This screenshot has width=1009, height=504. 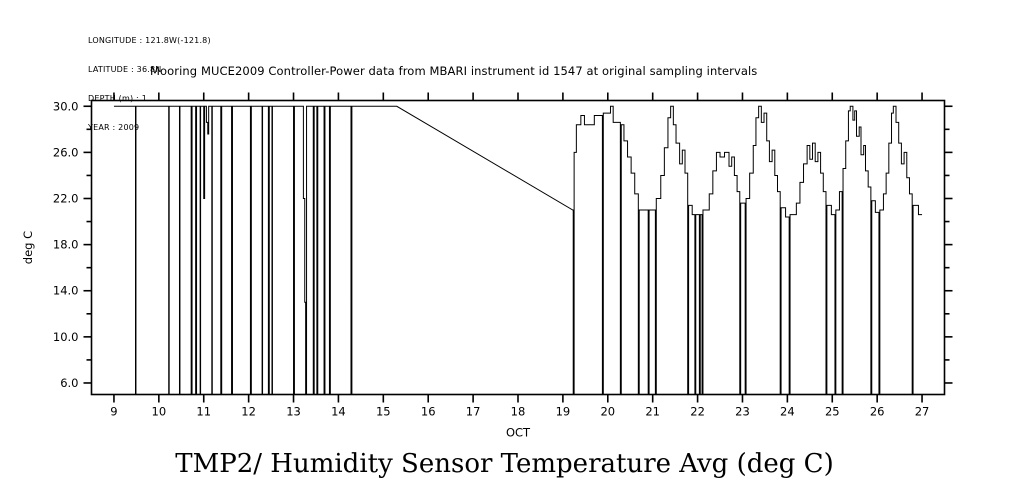 What do you see at coordinates (248, 412) in the screenshot?
I see `x-tick-label: 12` at bounding box center [248, 412].